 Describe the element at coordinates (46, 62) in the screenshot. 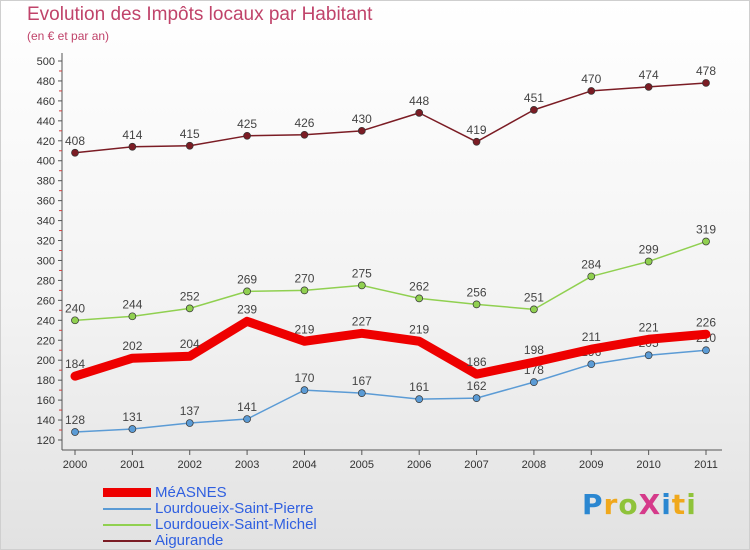

I see `y-tick-label: 500` at that location.